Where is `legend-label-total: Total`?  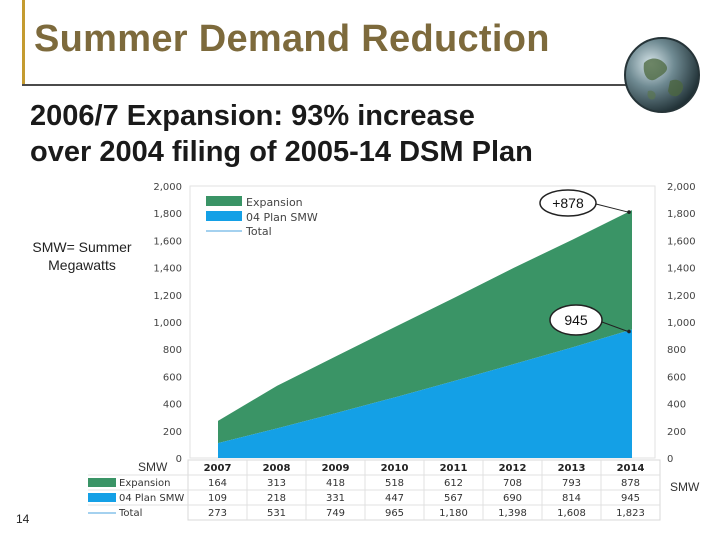 legend-label-total: Total is located at coordinates (258, 231).